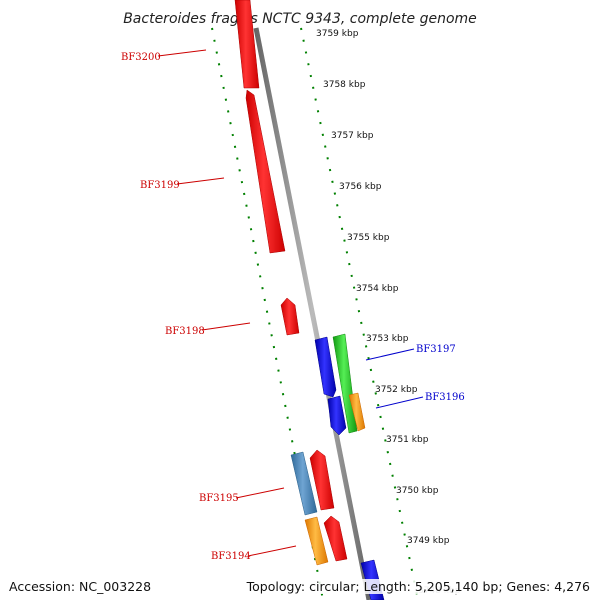  What do you see at coordinates (436, 349) in the screenshot?
I see `gene-label-bf3197: BF3197` at bounding box center [436, 349].